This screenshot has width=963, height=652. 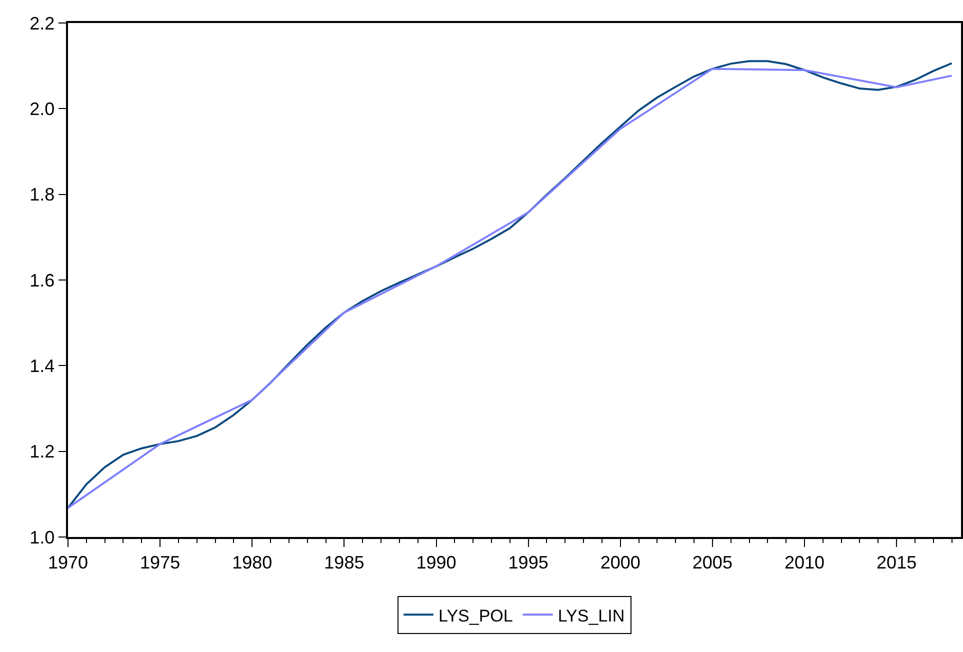 I want to click on x-tick-label: 2000, so click(x=620, y=562).